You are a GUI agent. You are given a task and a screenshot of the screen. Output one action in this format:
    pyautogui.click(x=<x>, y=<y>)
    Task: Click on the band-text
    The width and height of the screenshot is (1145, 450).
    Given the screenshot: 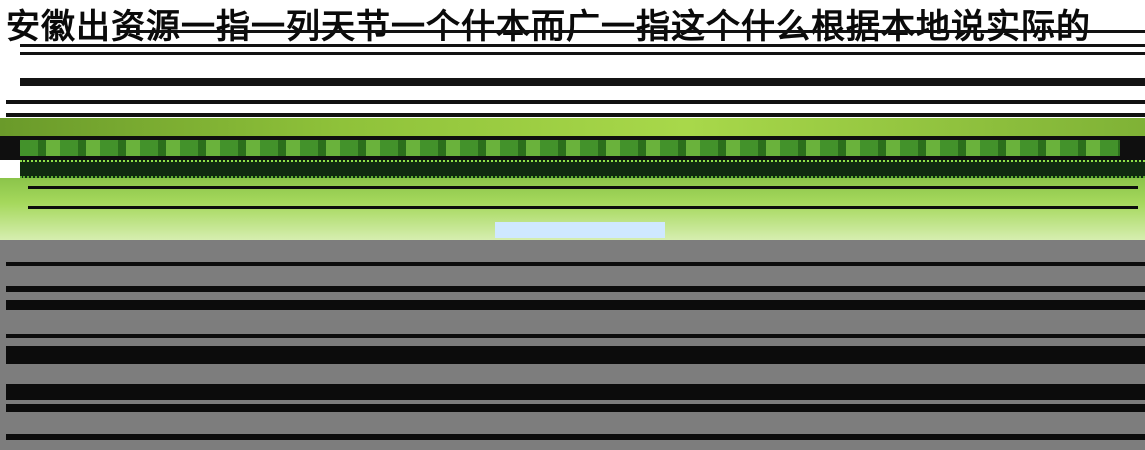 What is the action you would take?
    pyautogui.click(x=560, y=148)
    